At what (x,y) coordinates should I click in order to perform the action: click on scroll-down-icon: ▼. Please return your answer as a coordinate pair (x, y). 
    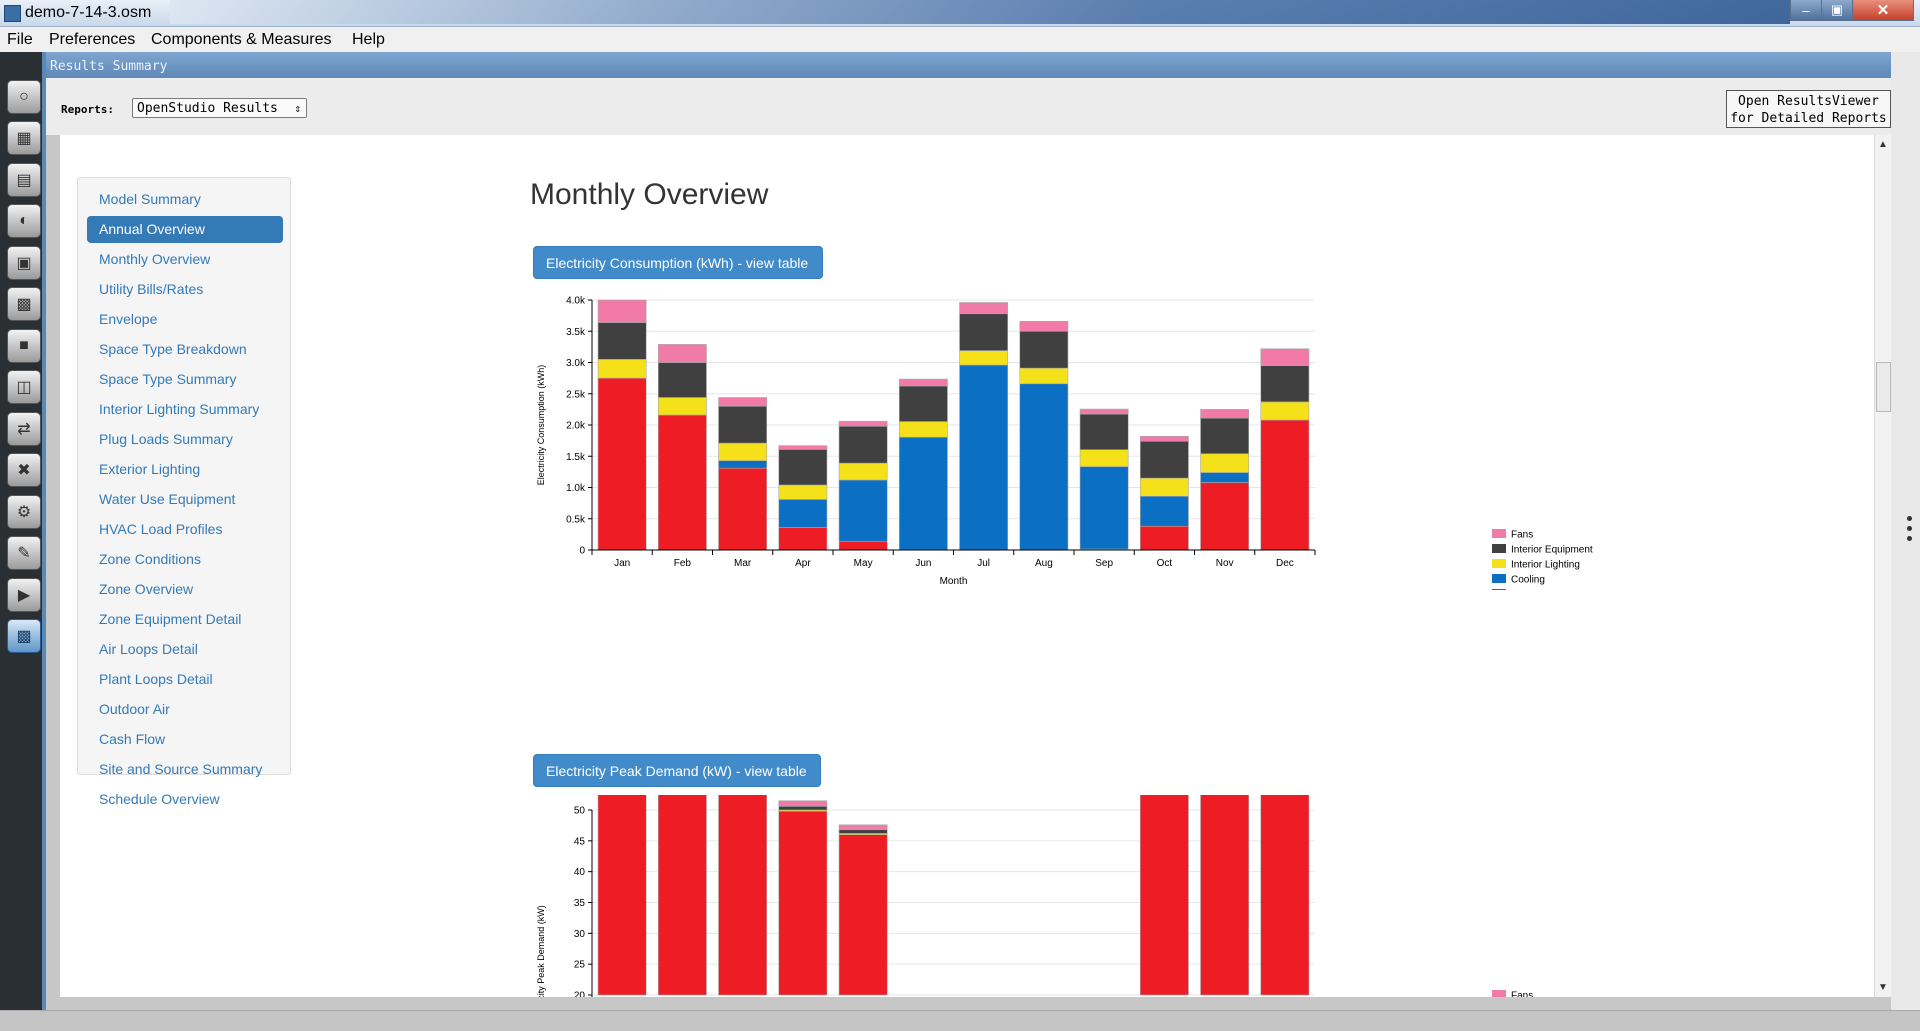
    Looking at the image, I should click on (1883, 987).